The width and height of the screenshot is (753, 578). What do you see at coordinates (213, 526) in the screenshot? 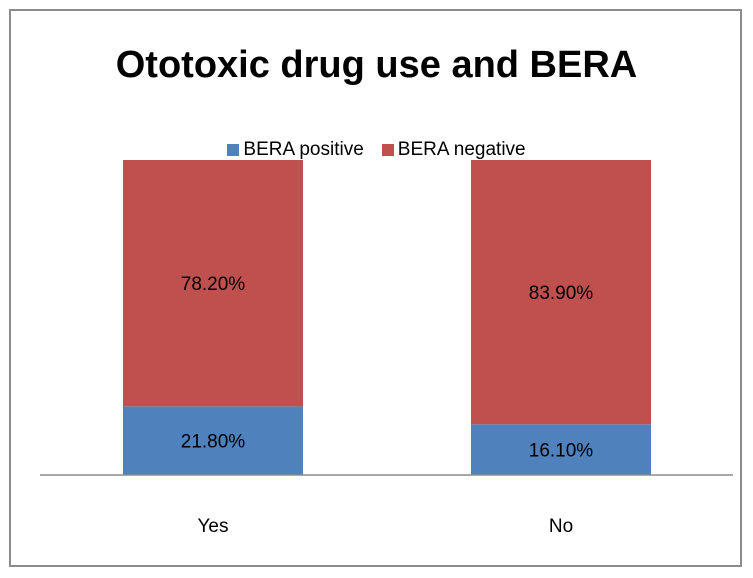
I see `x-tick-yes: Yes` at bounding box center [213, 526].